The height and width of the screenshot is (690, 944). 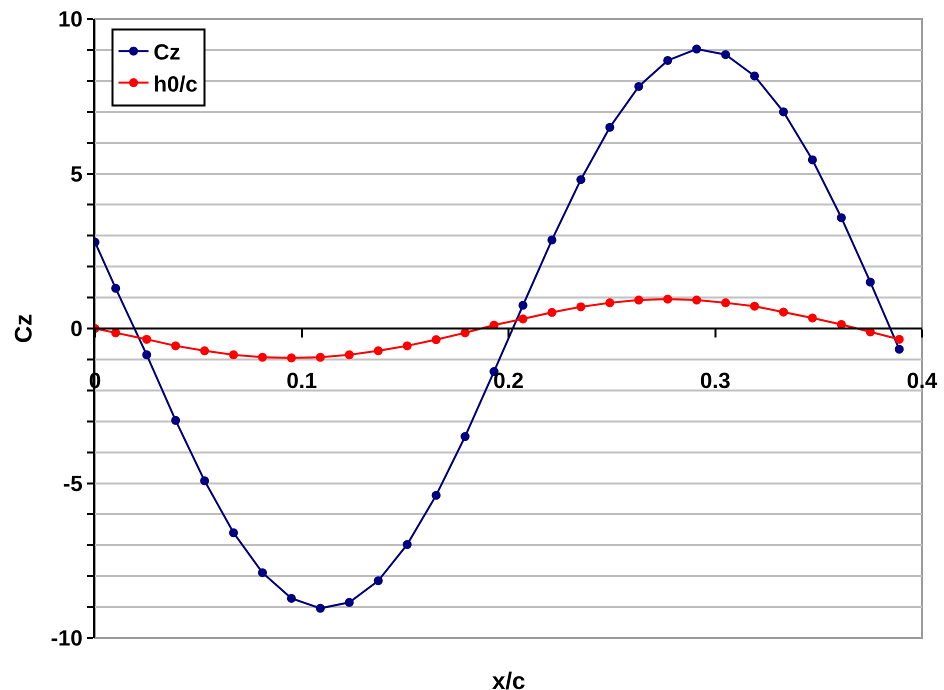 I want to click on x-axis-title: x/c, so click(x=509, y=679).